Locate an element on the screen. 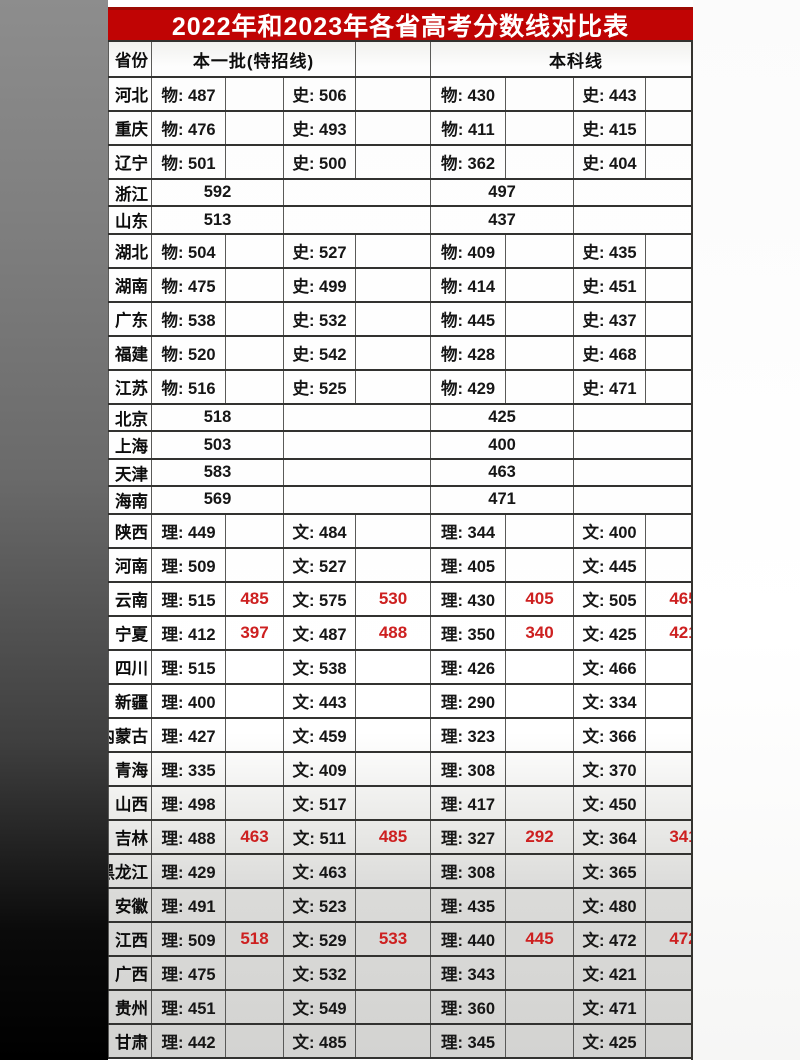  table-row: 四川 理: 515 文: 538 理: 426 文: 466 is located at coordinates (400, 666).